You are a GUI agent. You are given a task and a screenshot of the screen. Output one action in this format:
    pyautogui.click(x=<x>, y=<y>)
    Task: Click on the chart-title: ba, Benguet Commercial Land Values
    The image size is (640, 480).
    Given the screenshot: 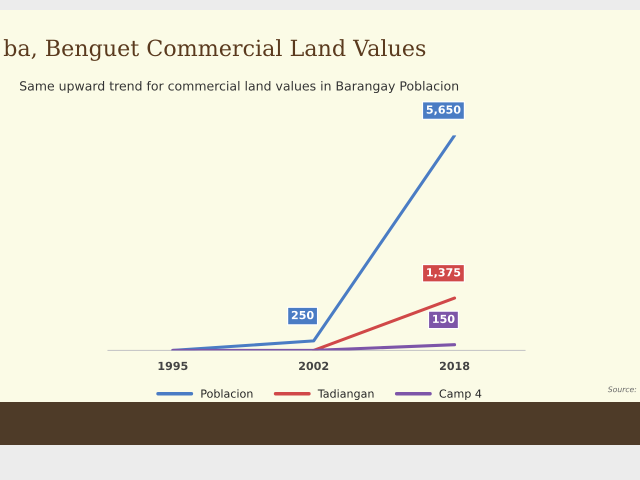 What is the action you would take?
    pyautogui.click(x=215, y=50)
    